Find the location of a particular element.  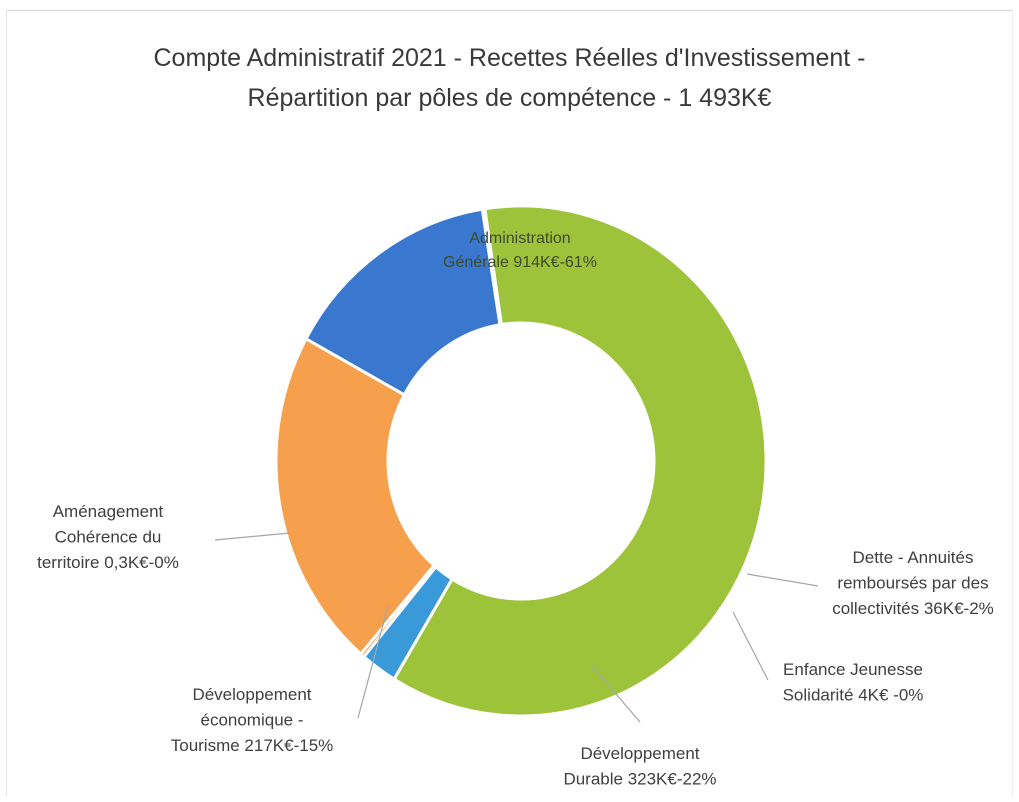

slice-label-3: Développement Durable 323K€-22% is located at coordinates (639, 766).